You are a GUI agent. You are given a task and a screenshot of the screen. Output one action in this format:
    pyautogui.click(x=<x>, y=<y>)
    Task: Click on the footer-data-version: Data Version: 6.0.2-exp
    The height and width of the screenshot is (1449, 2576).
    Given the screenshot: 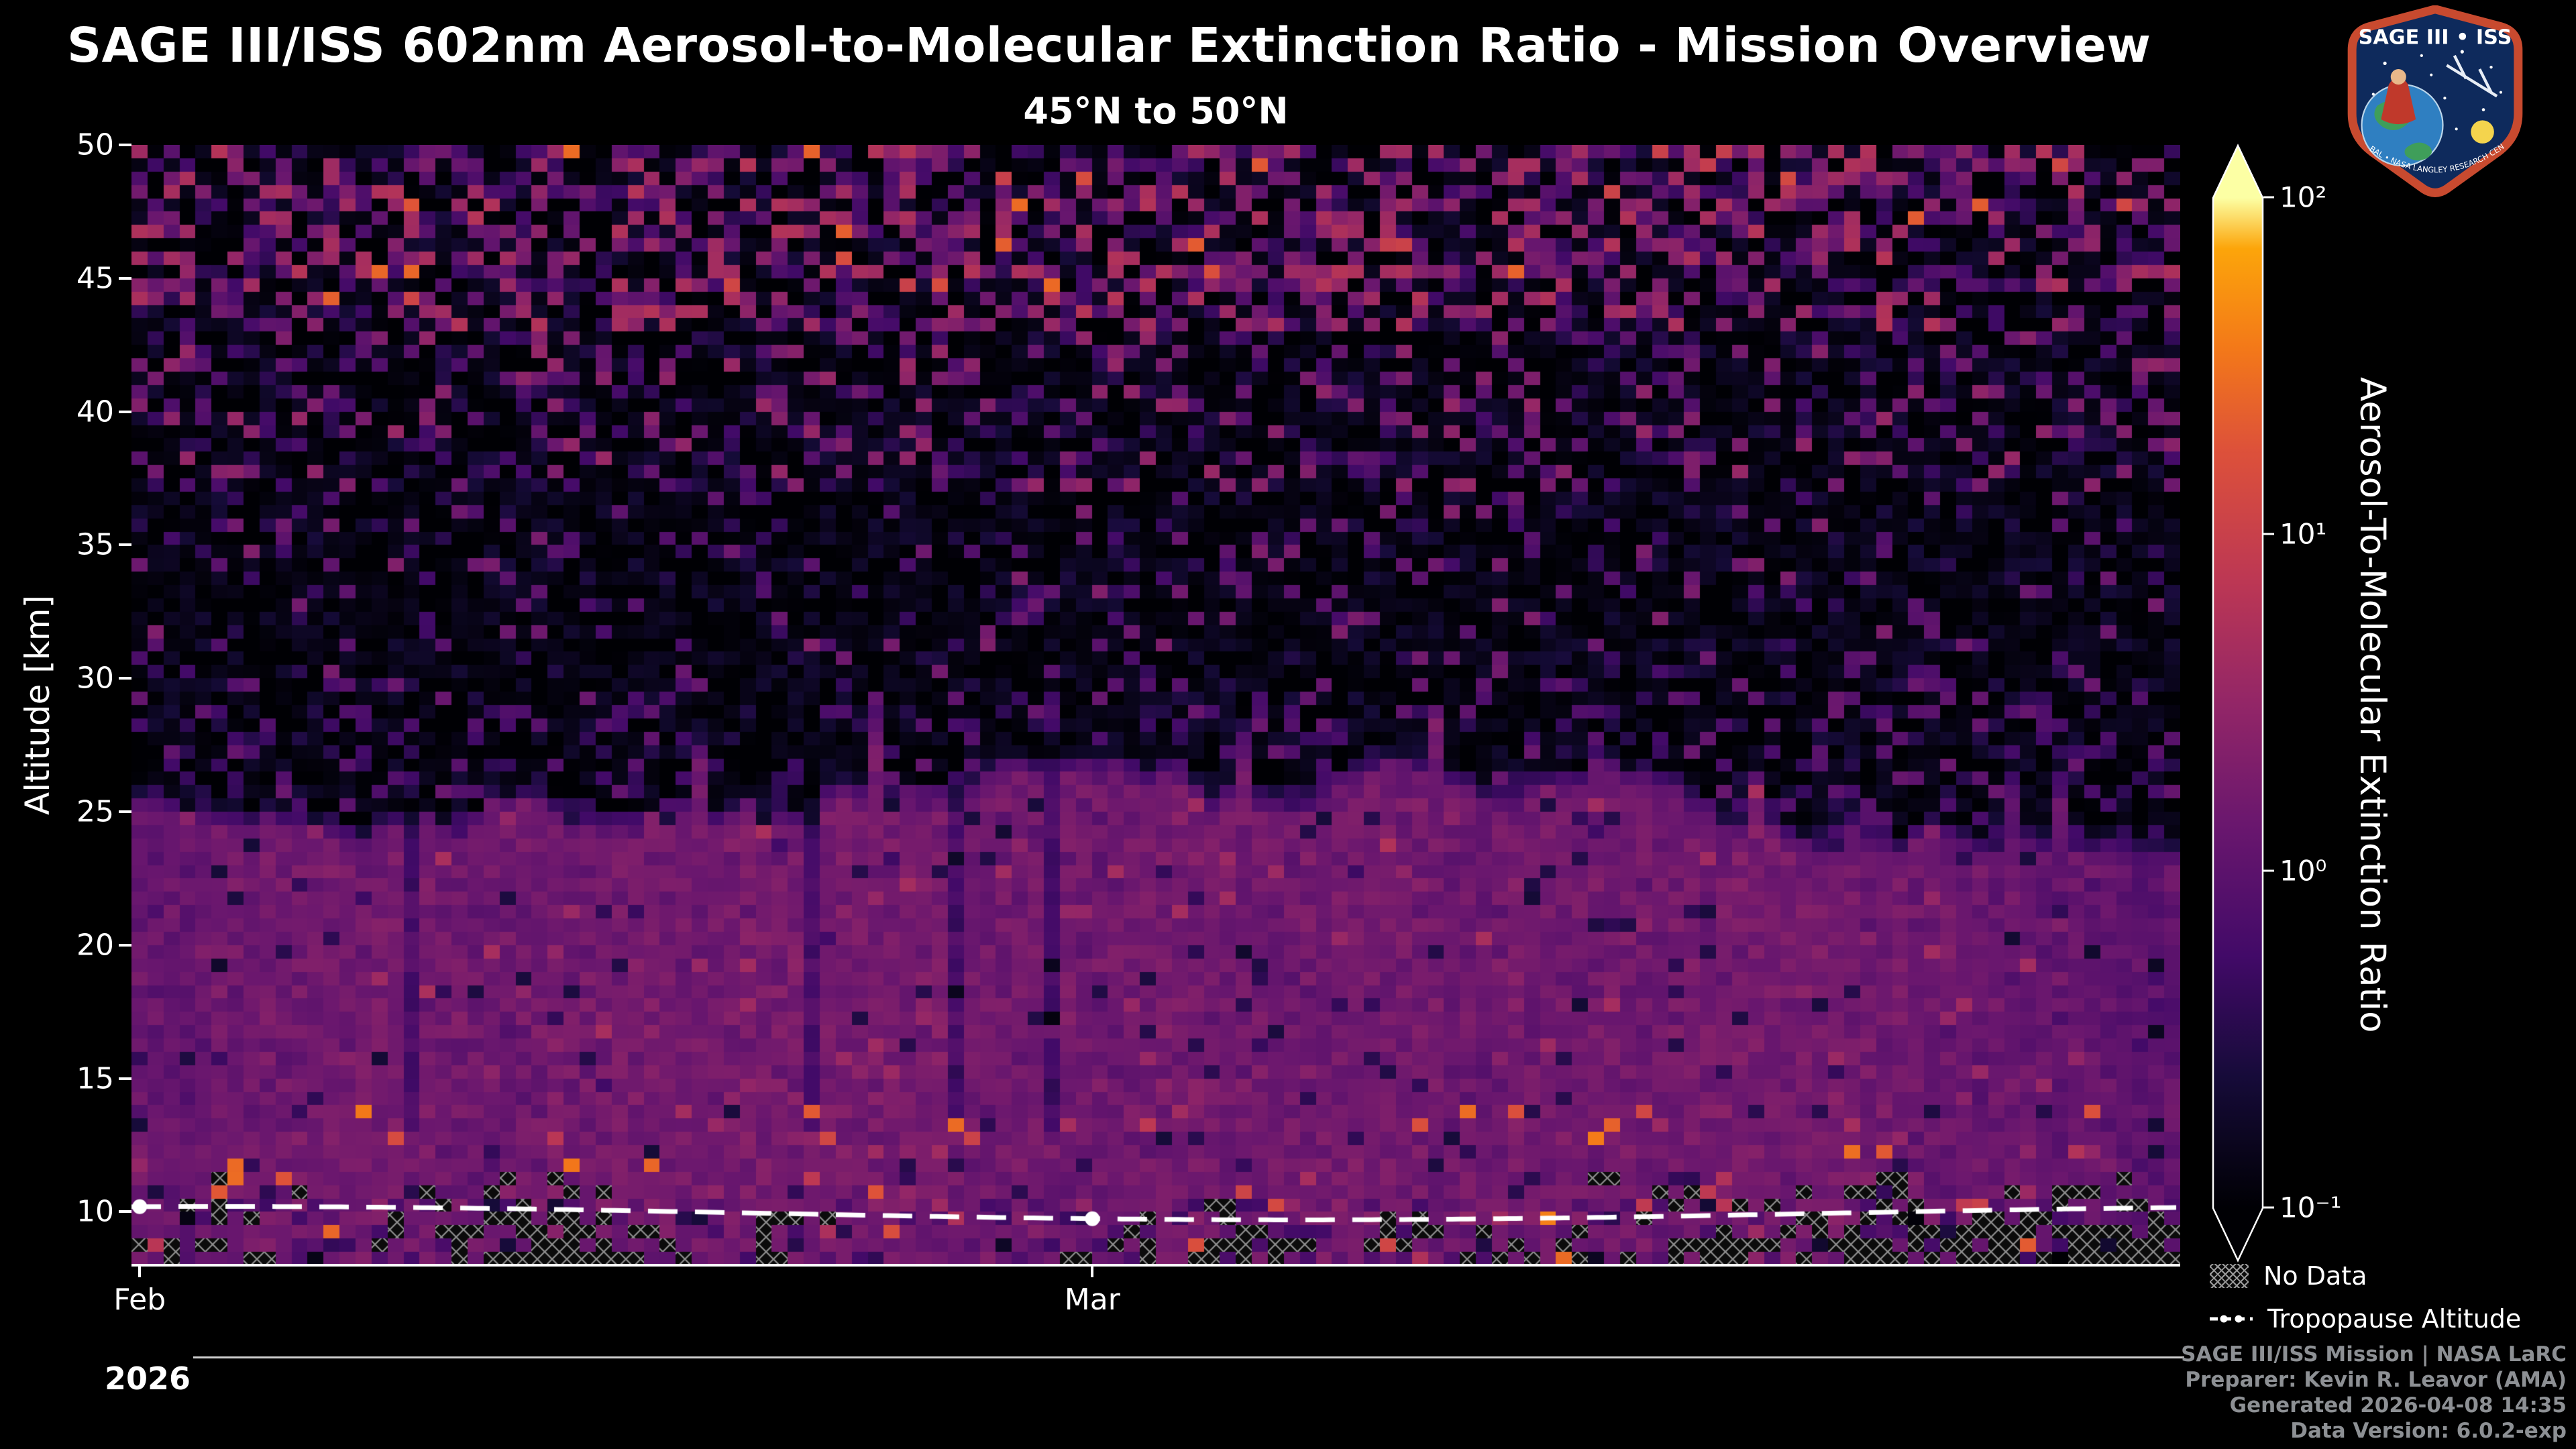 What is the action you would take?
    pyautogui.click(x=2428, y=1431)
    